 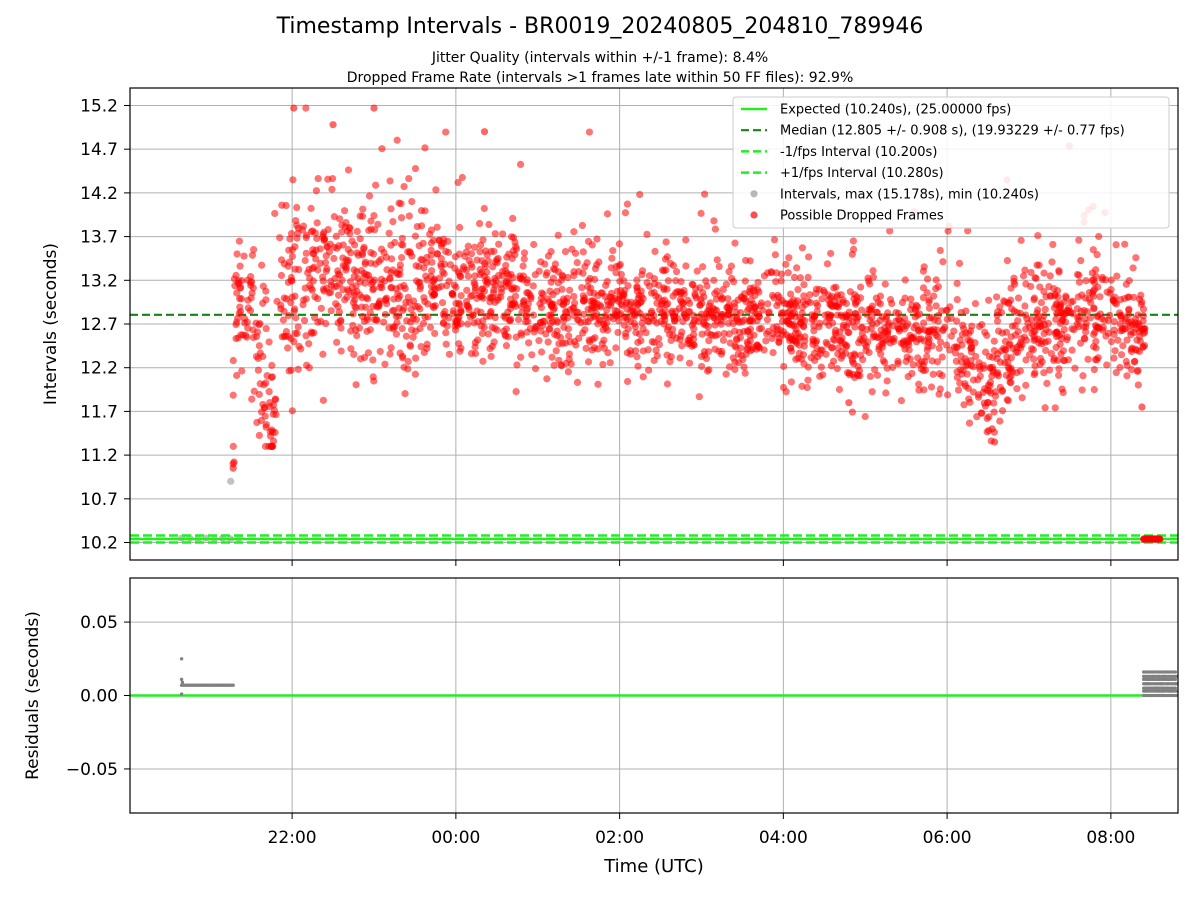 What do you see at coordinates (182, 682) in the screenshot?
I see `residual-point` at bounding box center [182, 682].